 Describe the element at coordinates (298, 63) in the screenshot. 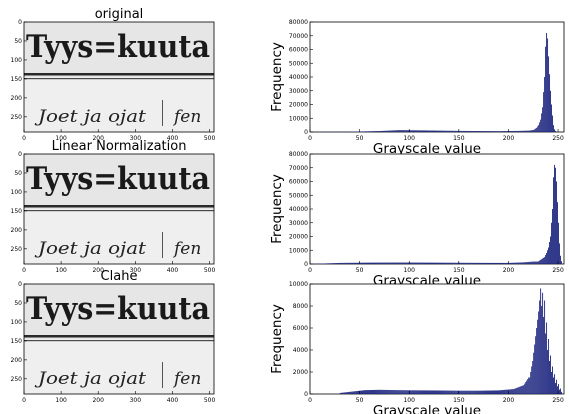

I see `y-tick-label: 50000` at that location.